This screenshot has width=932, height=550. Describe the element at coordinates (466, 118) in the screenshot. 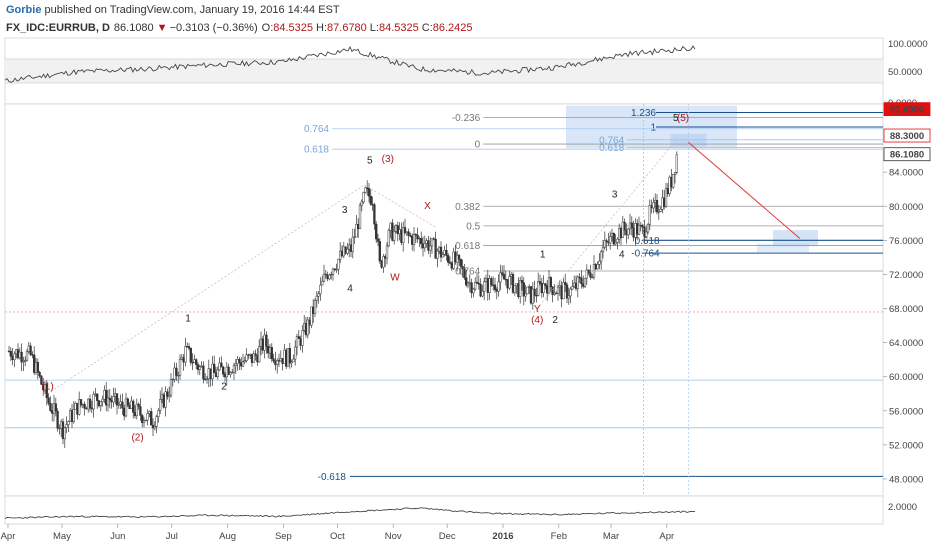

I see `fib-level-label: -0.236` at that location.